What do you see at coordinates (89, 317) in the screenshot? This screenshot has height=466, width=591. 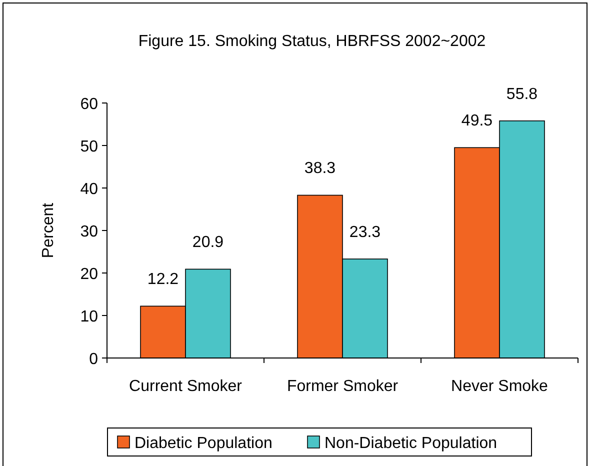 I see `y-tick-label: 10` at bounding box center [89, 317].